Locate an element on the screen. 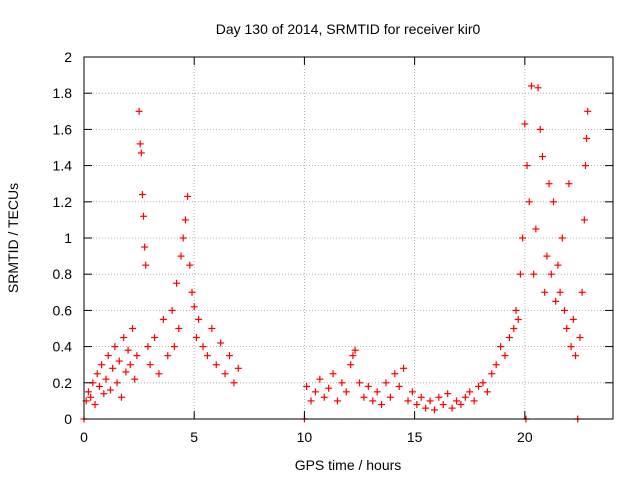 This screenshot has height=480, width=640. y-tick-label: 0.8 is located at coordinates (63, 274).